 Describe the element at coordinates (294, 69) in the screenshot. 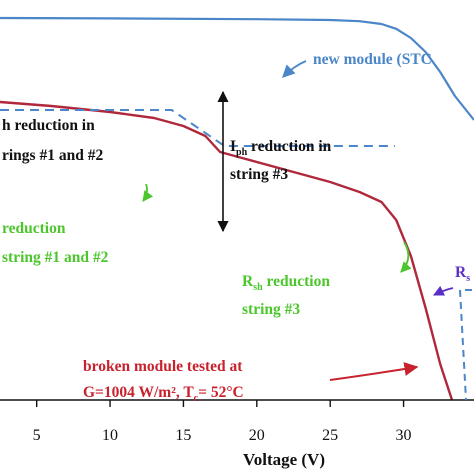

I see `new-module-arrow` at that location.